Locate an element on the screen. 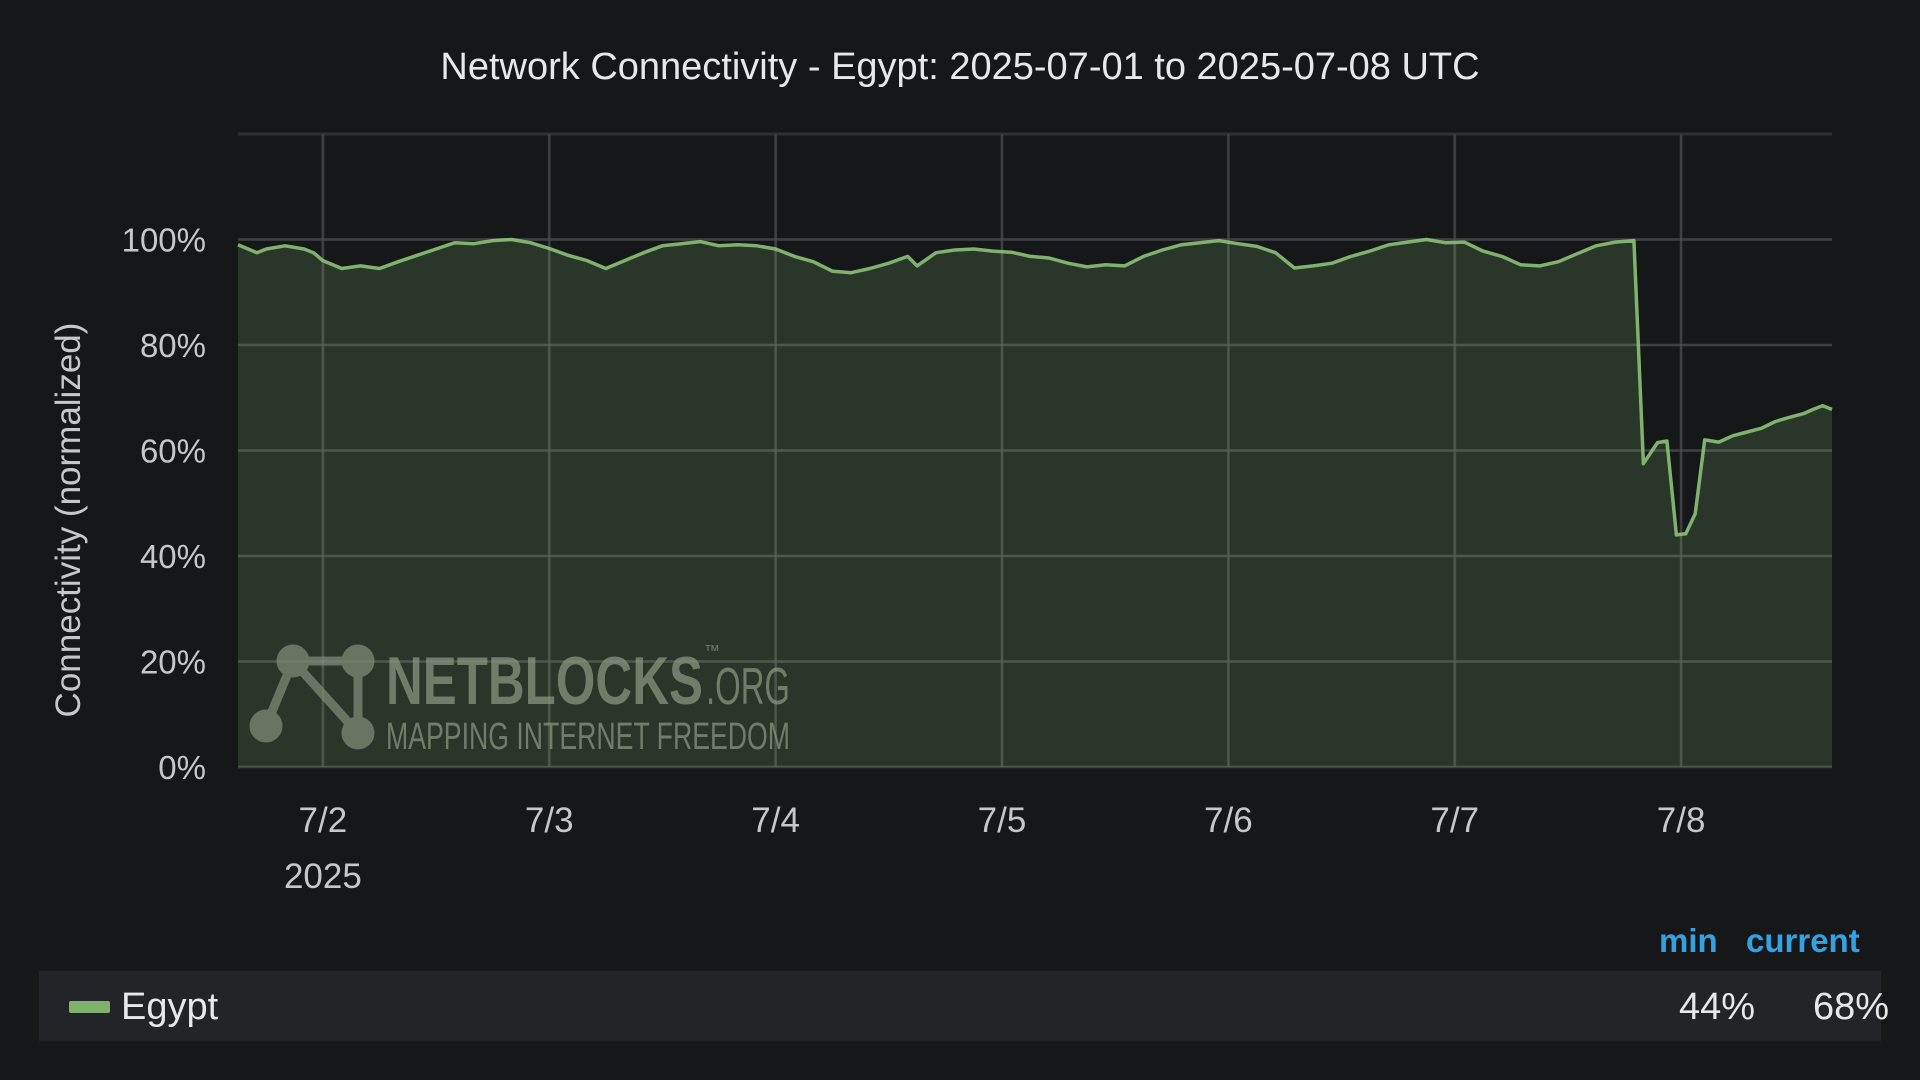  legend-min-value: 44% is located at coordinates (1716, 1007).